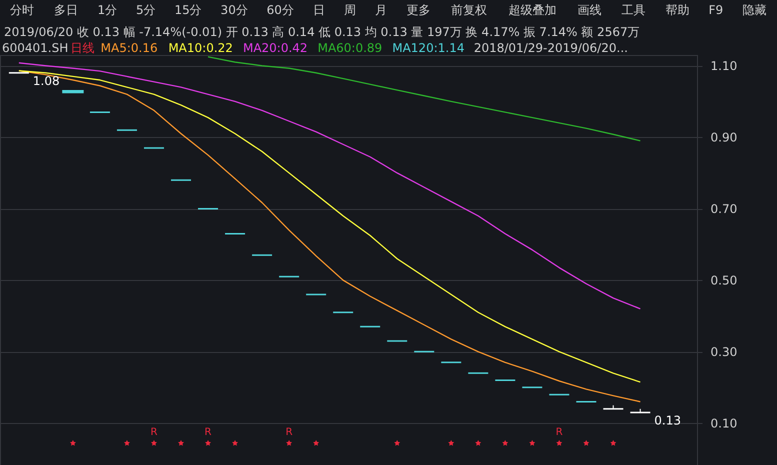 The width and height of the screenshot is (777, 465). I want to click on text: 15分, so click(188, 10).